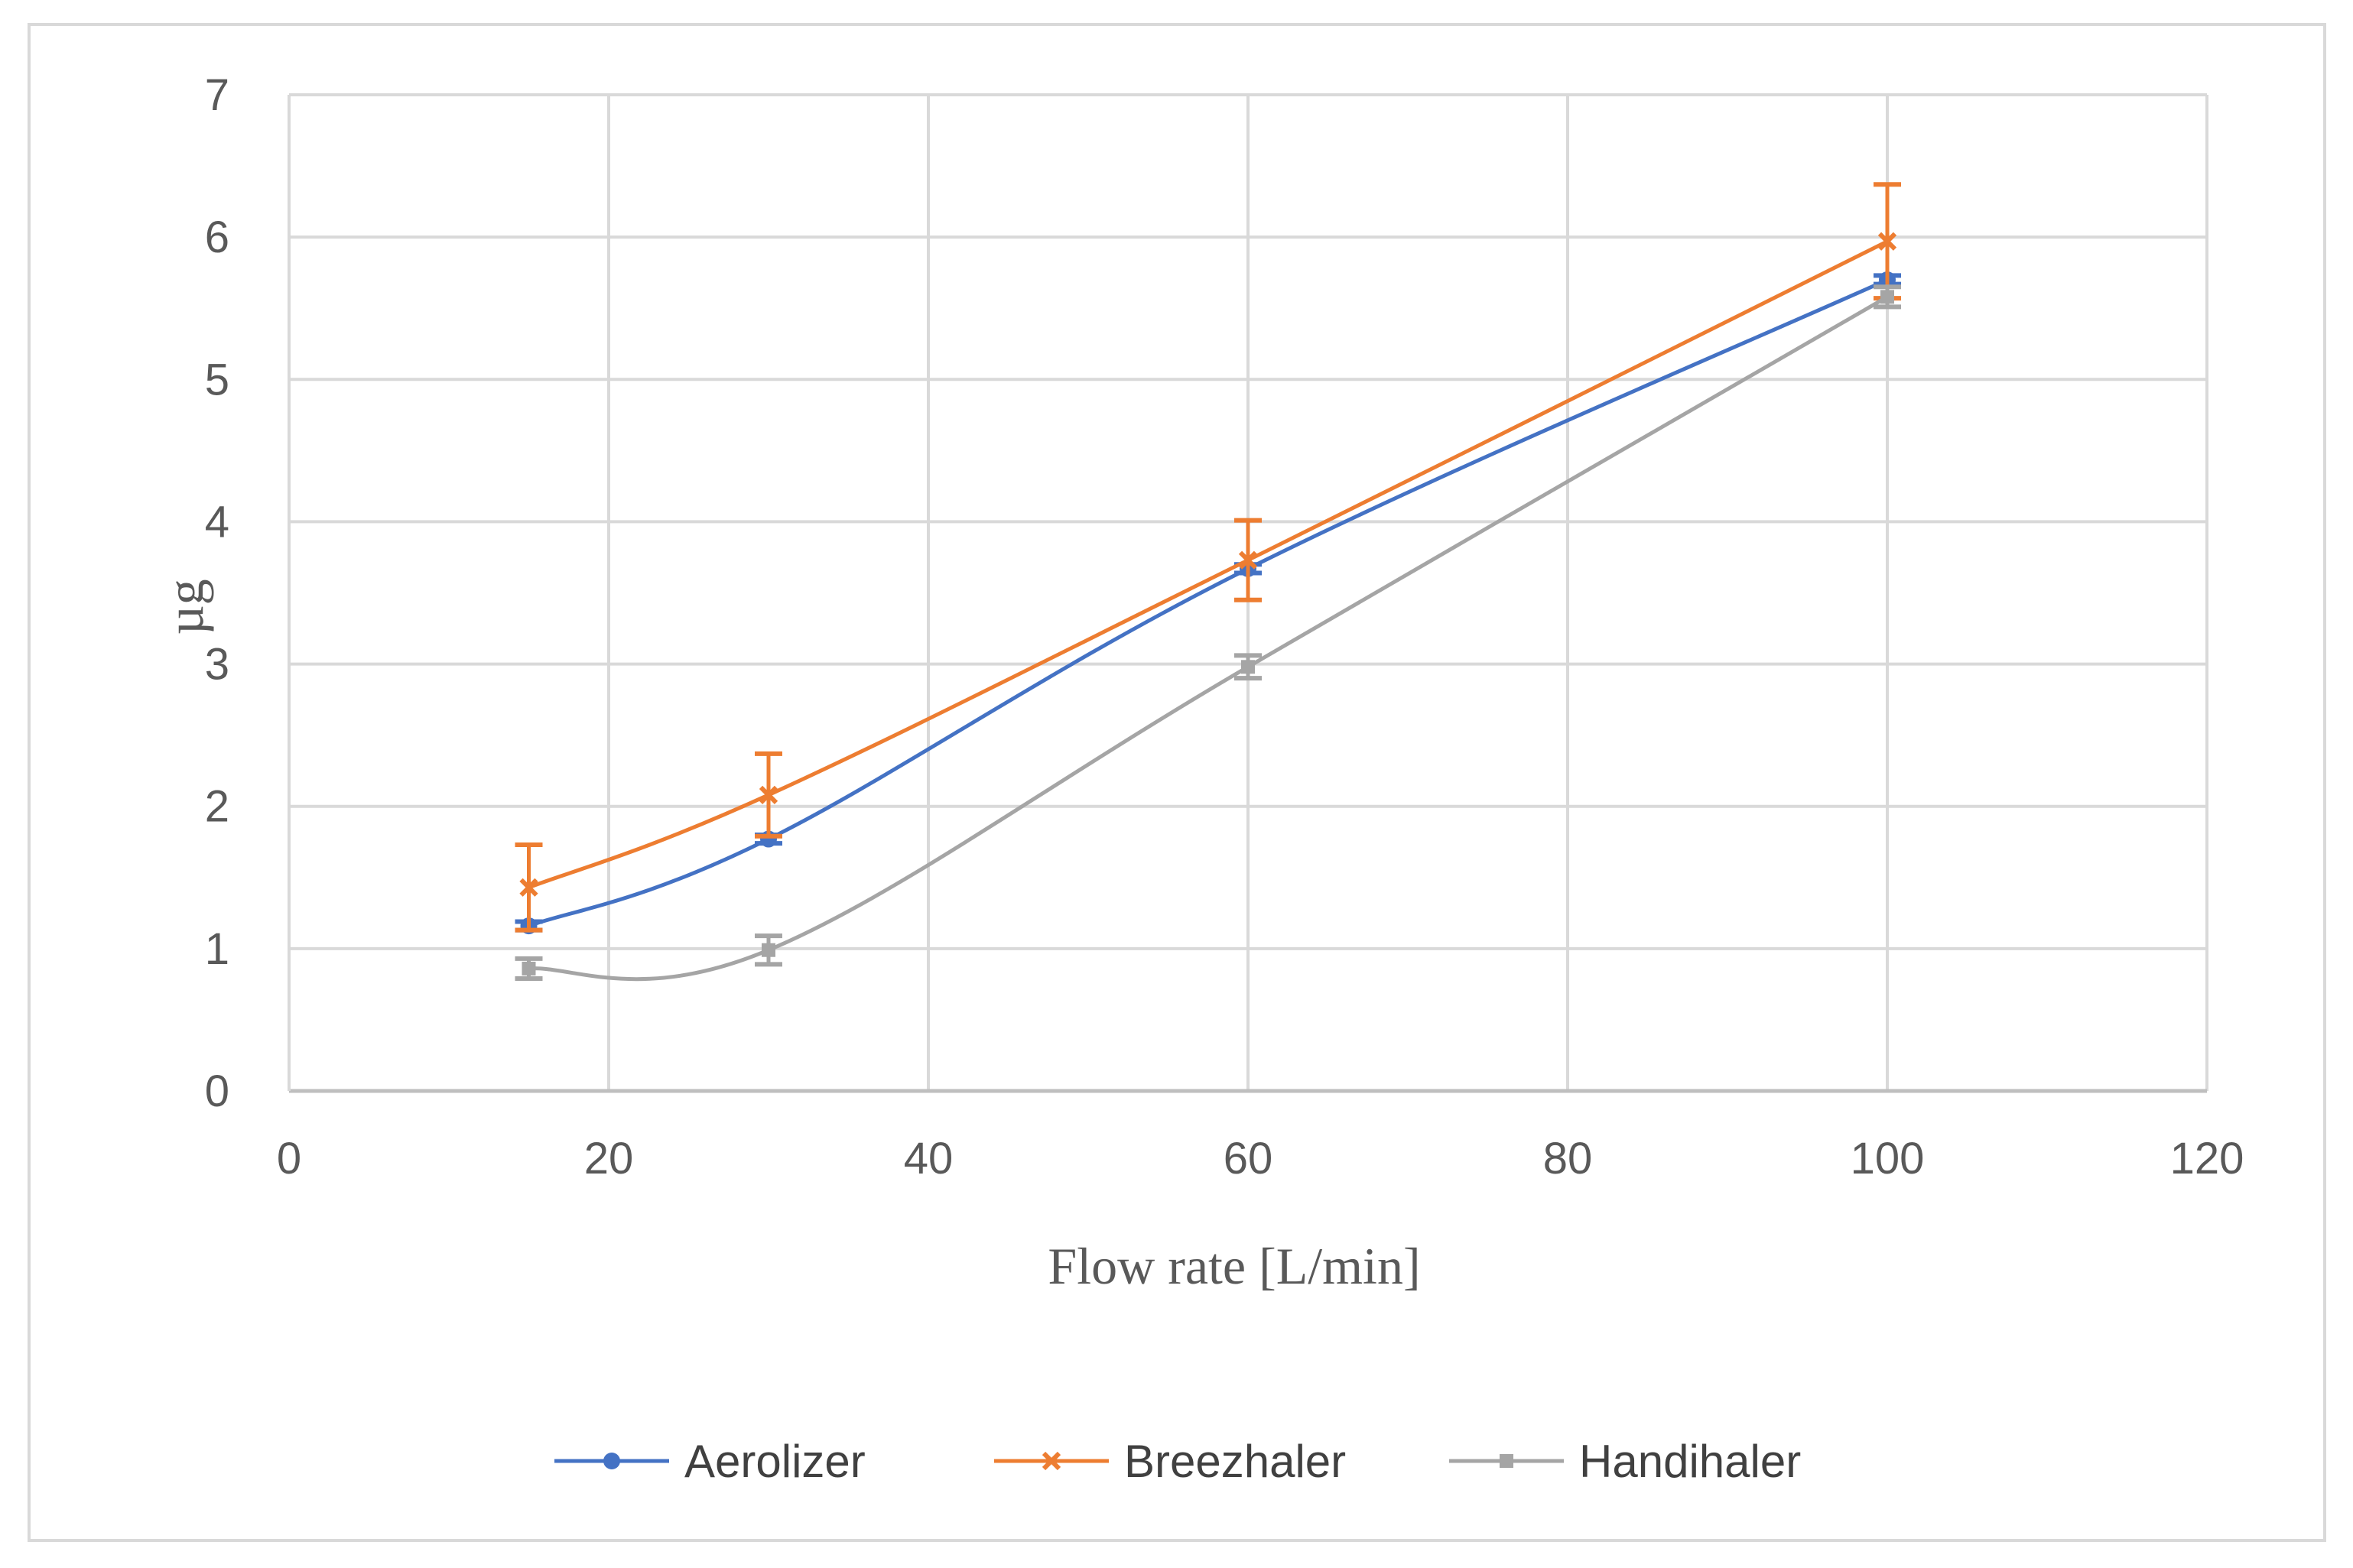 The height and width of the screenshot is (1568, 2353). Describe the element at coordinates (289, 1158) in the screenshot. I see `x-tick-label: 0` at that location.